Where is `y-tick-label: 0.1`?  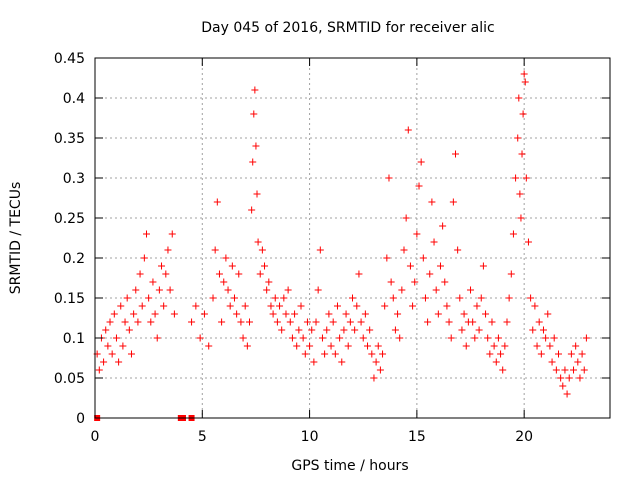 y-tick-label: 0.1 is located at coordinates (74, 339).